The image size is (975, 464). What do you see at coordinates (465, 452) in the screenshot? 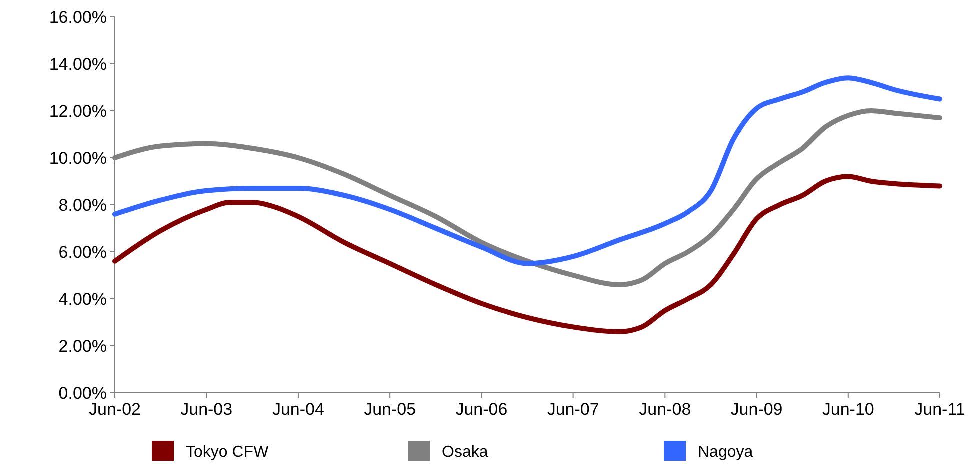
I see `legend-label: Osaka` at bounding box center [465, 452].